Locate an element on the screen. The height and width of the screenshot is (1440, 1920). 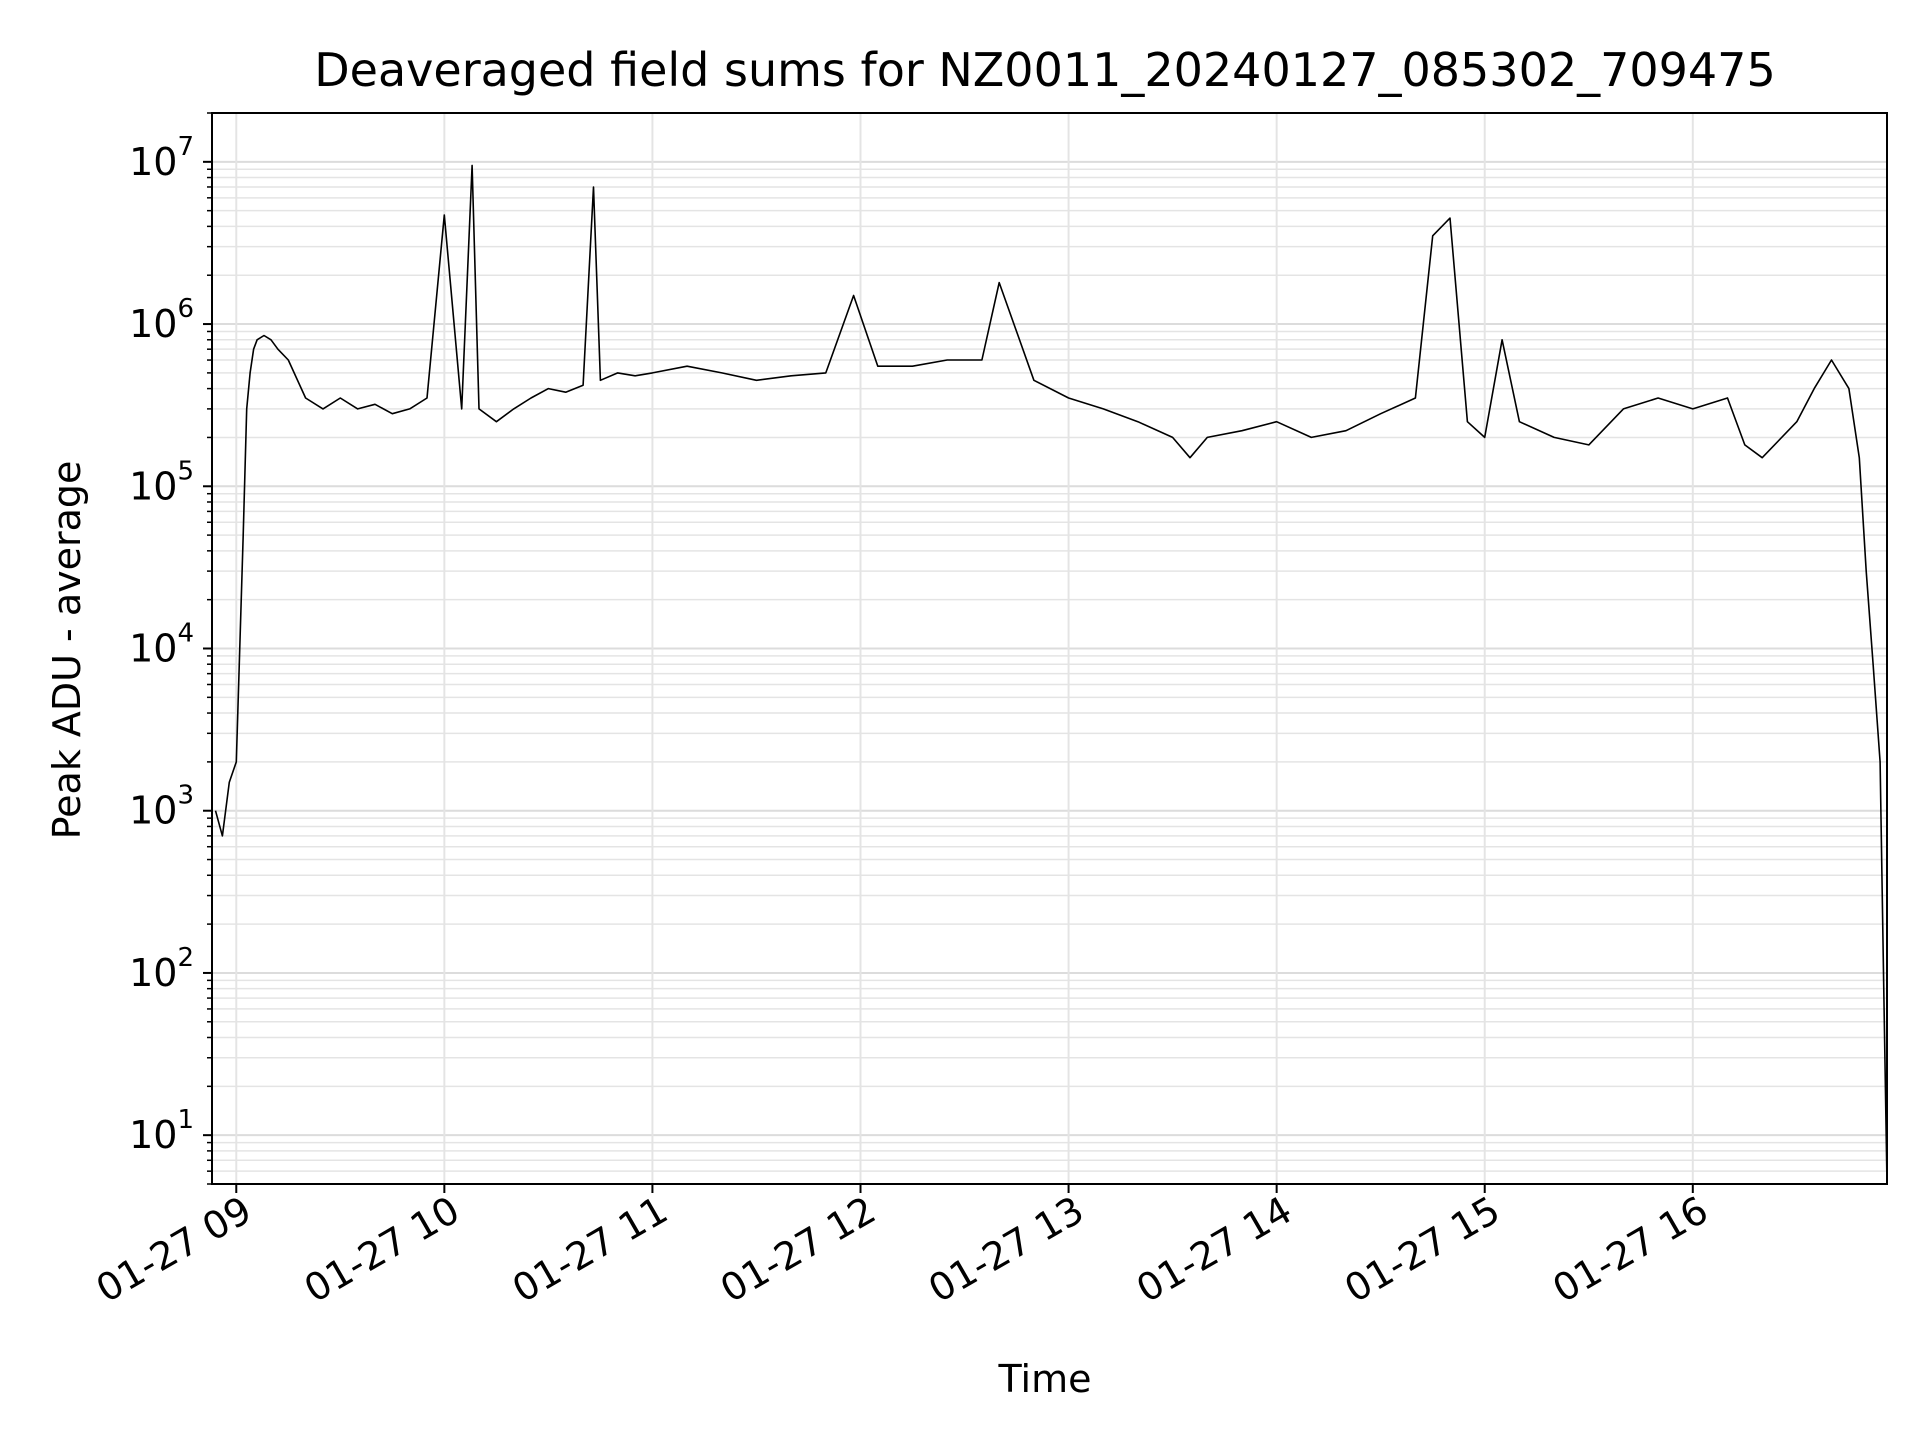
y-tick-label-exponent: 6 is located at coordinates (185, 309).